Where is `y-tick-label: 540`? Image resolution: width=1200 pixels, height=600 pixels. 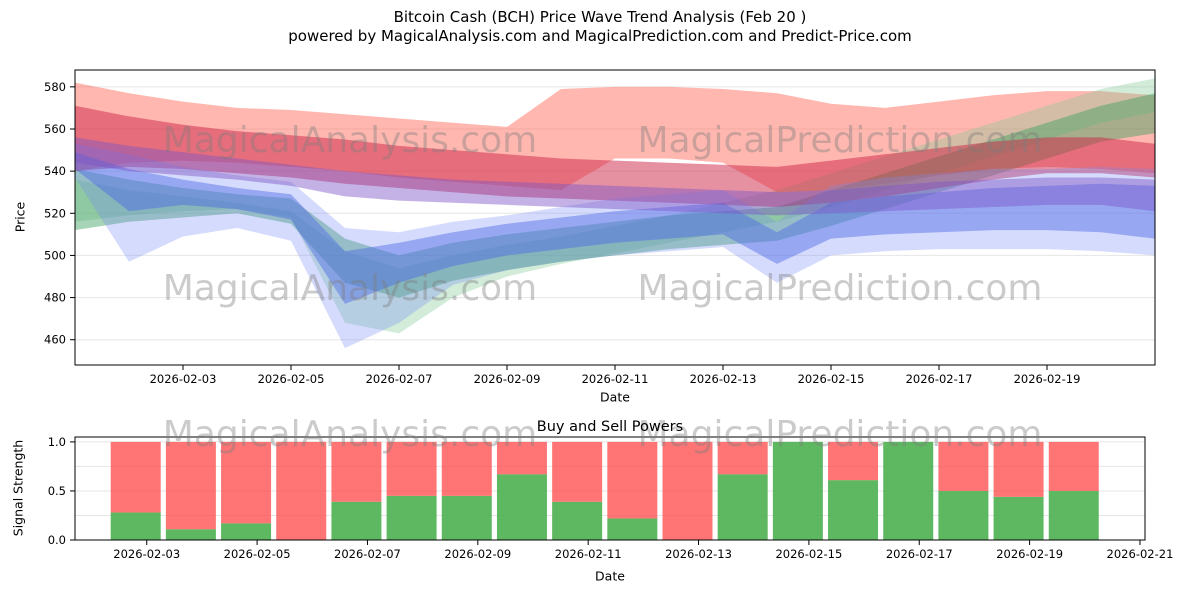
y-tick-label: 540 is located at coordinates (55, 171).